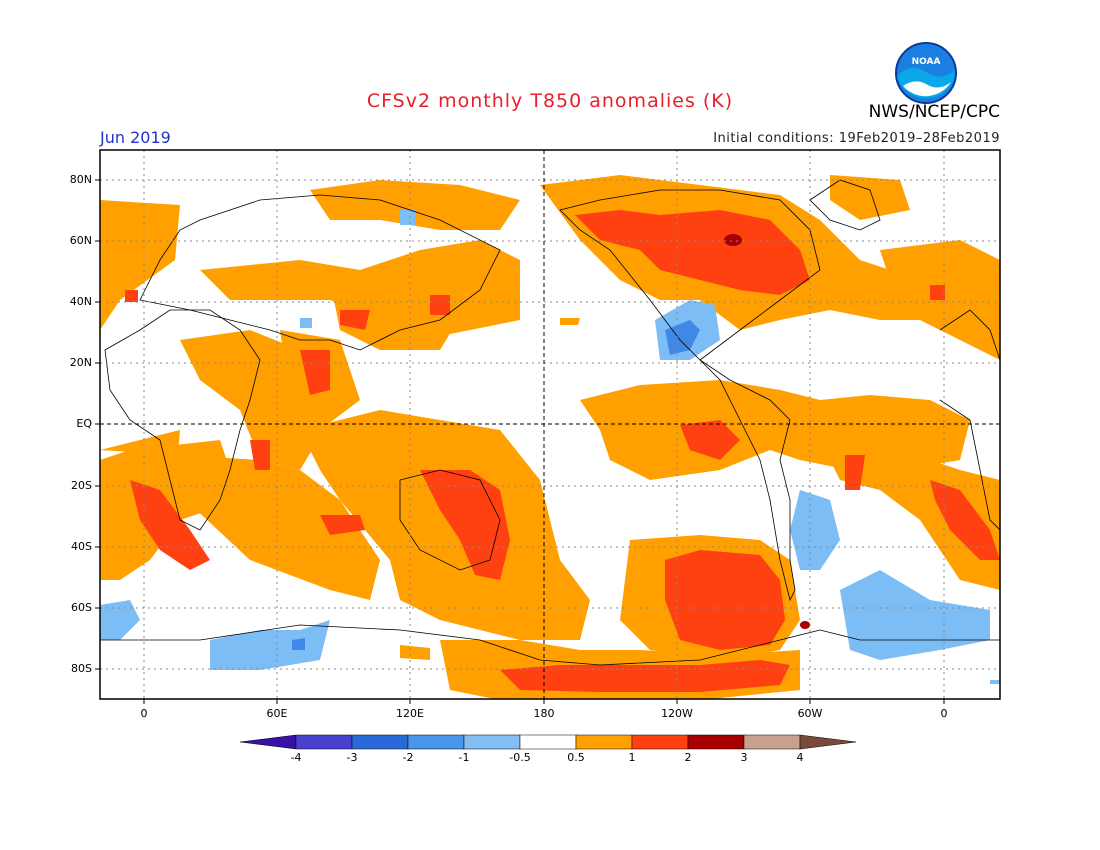  Describe the element at coordinates (80, 240) in the screenshot. I see `lat-label-60n: 60N` at that location.